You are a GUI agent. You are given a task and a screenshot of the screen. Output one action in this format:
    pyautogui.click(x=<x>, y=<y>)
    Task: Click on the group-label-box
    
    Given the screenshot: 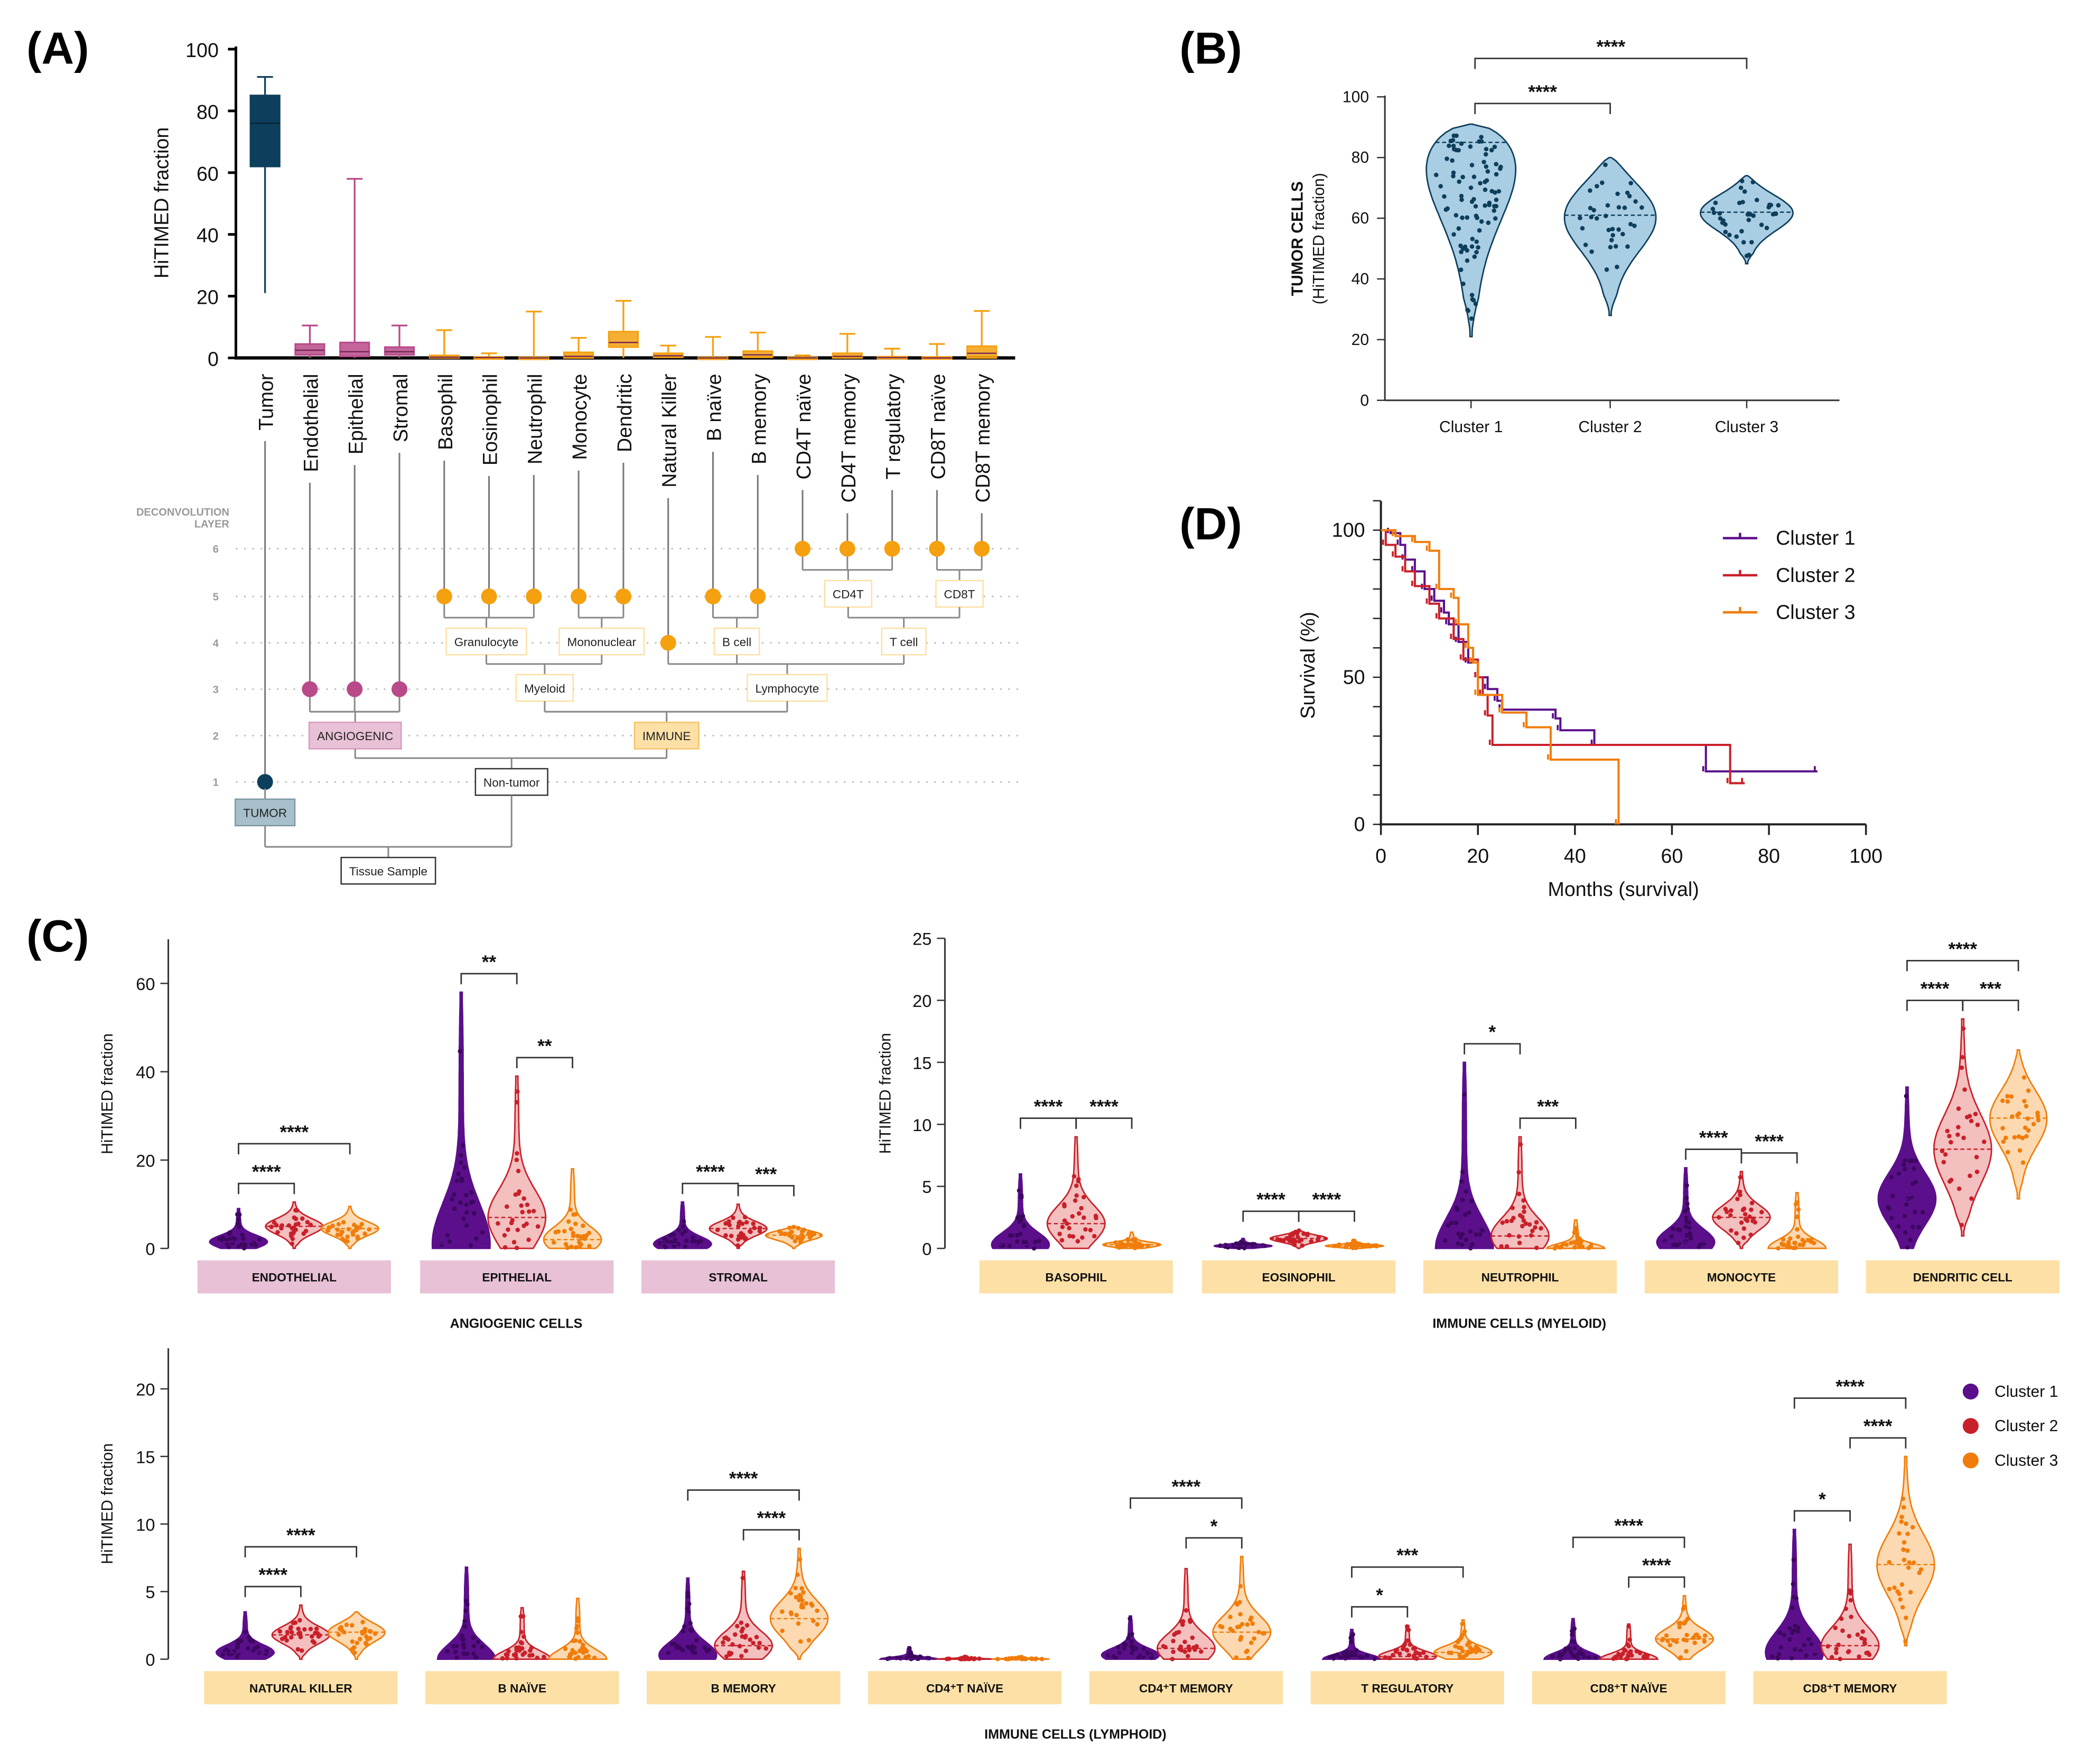 What is the action you would take?
    pyautogui.click(x=738, y=1277)
    